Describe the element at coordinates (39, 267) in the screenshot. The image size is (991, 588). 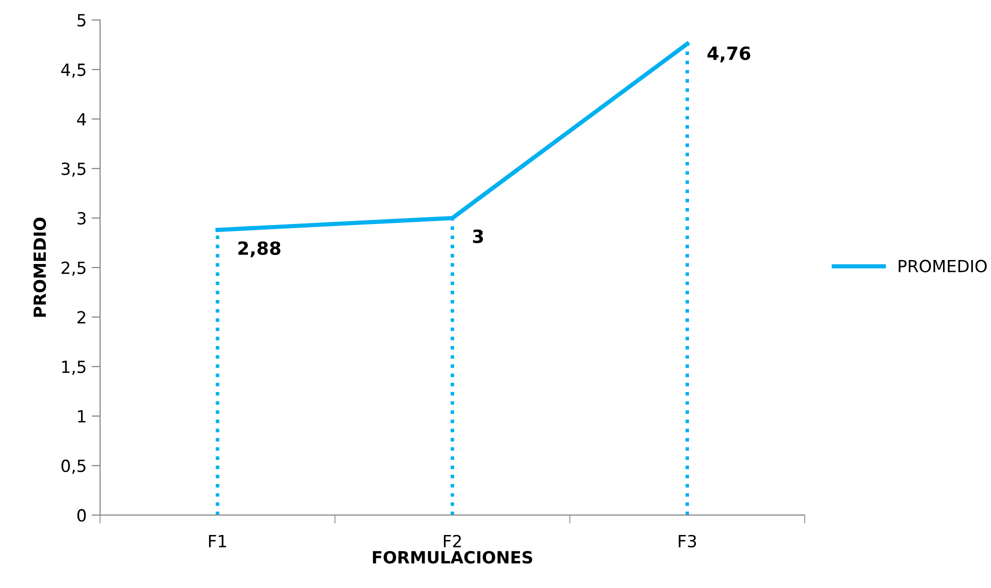
I see `y-axis-title: PROMEDIO` at that location.